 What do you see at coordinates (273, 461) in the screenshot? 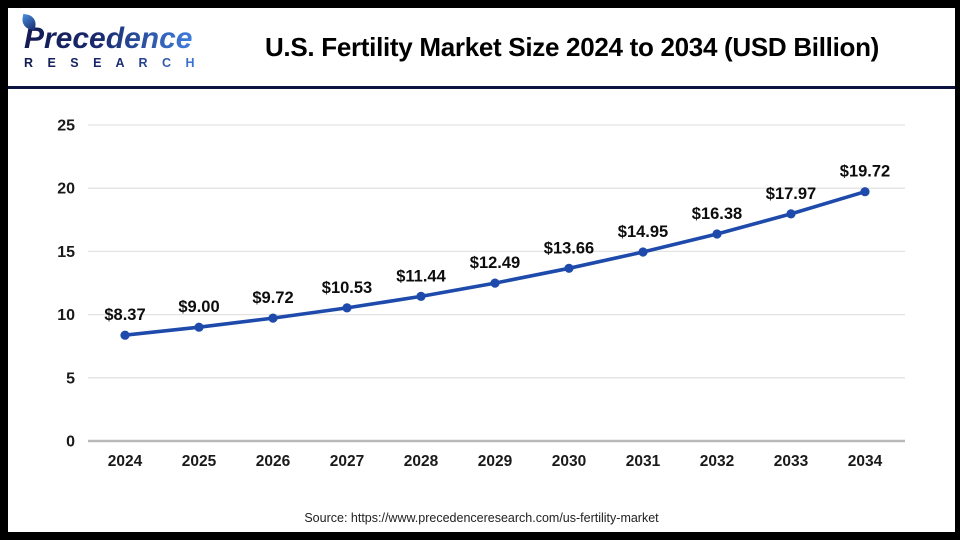
I see `x-tick-label: 2026` at bounding box center [273, 461].